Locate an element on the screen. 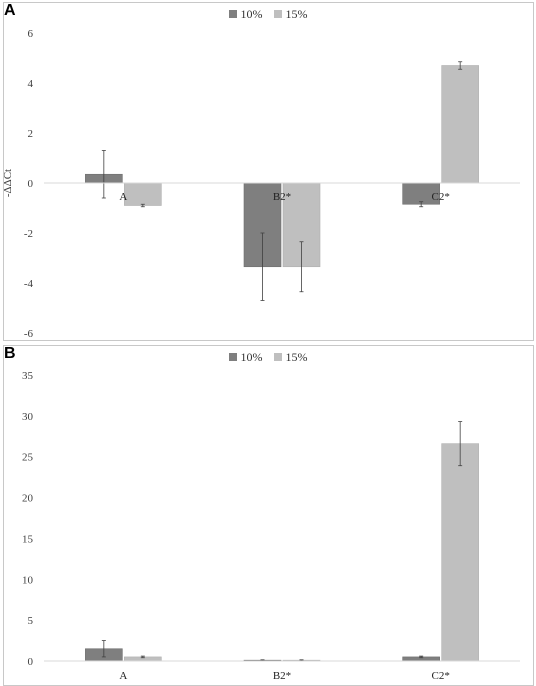 The width and height of the screenshot is (536, 686). y-axis-label: -ΔΔCt is located at coordinates (8, 183).